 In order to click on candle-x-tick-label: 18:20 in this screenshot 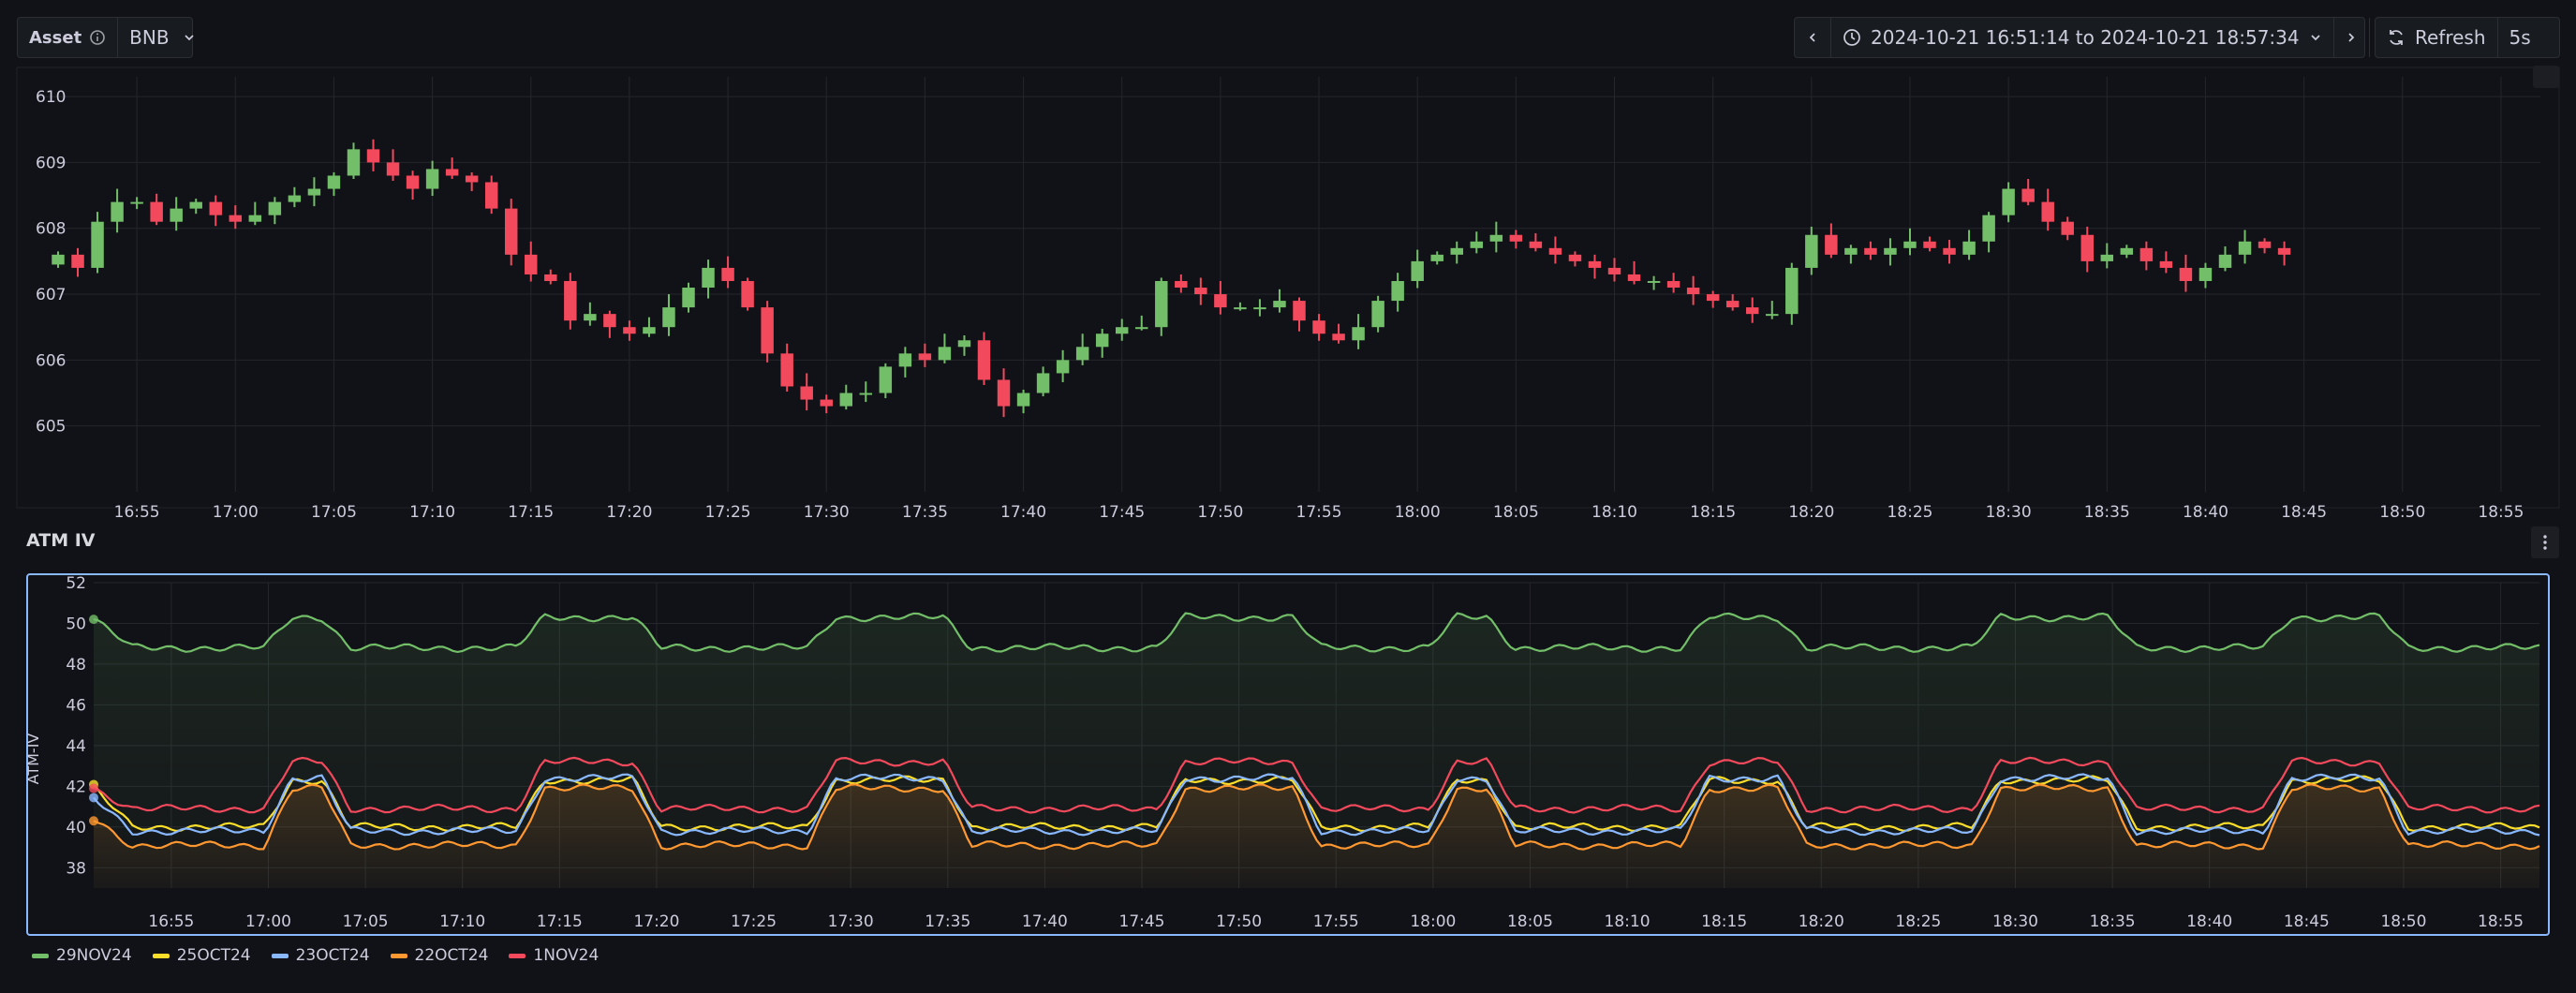, I will do `click(1811, 512)`.